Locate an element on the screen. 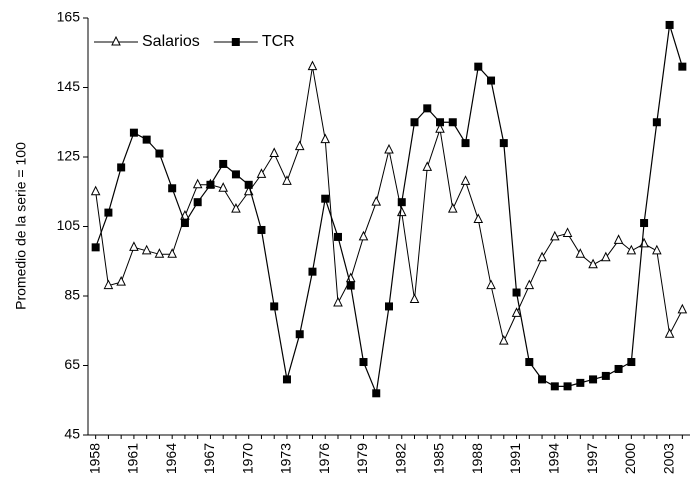 This screenshot has height=486, width=700. y-tick-label: 165 is located at coordinates (69, 17).